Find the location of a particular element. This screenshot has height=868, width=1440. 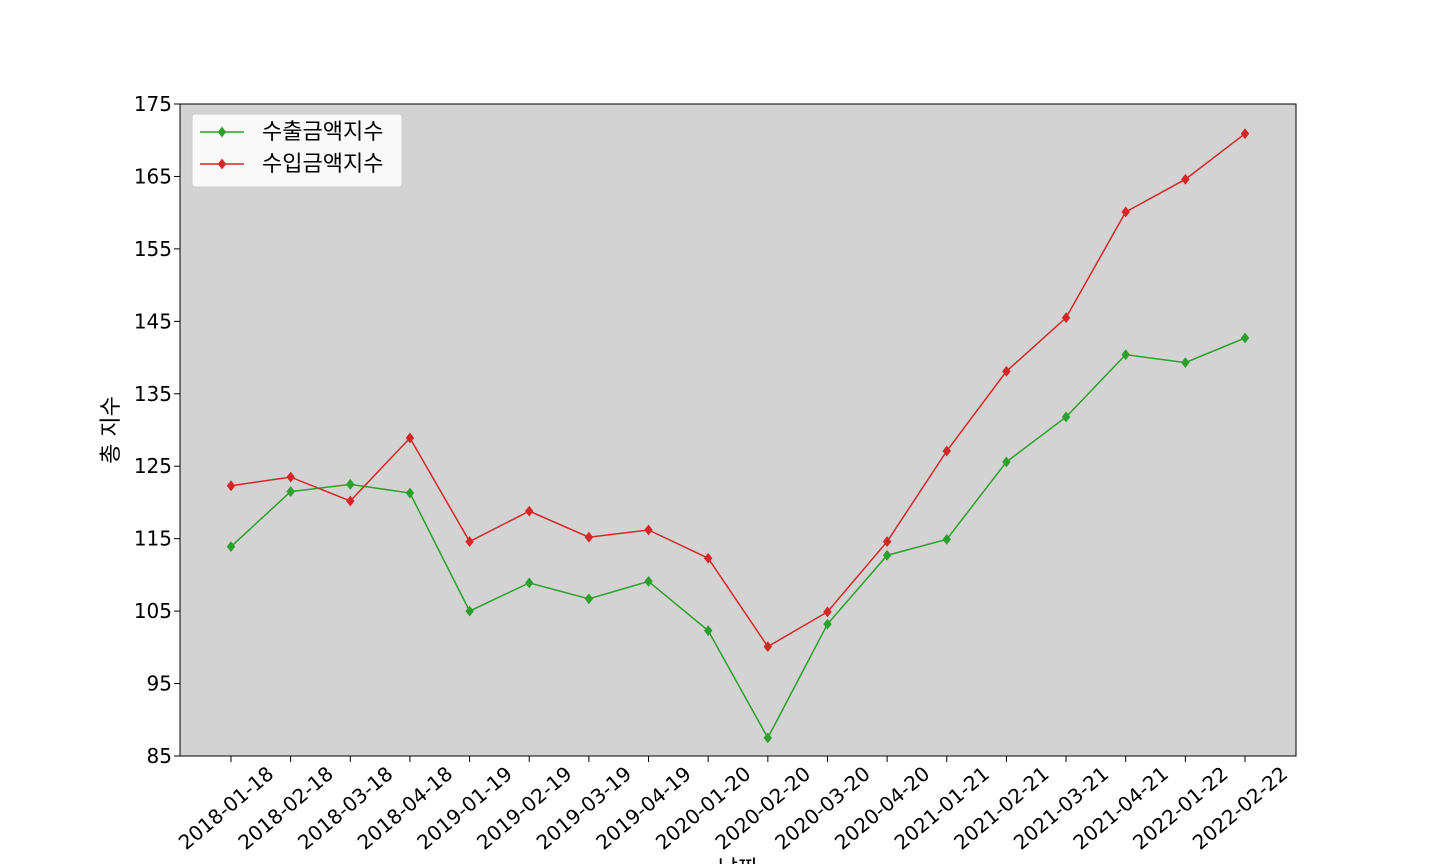

y-tick-label: 145 is located at coordinates (153, 321).